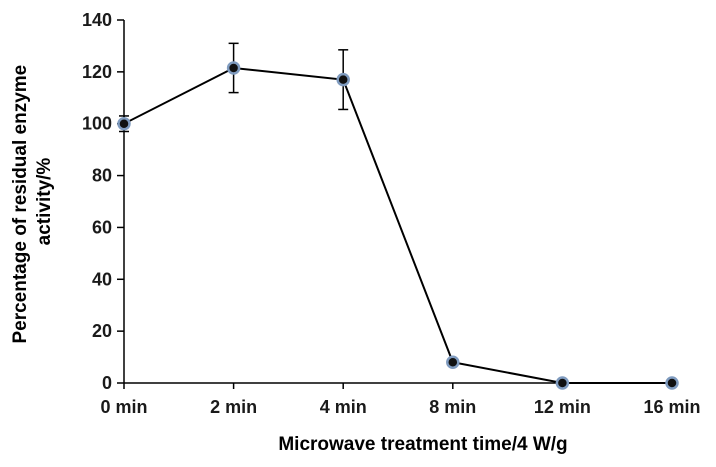 The width and height of the screenshot is (716, 467). What do you see at coordinates (452, 407) in the screenshot?
I see `x-tick-label-3: 8 min` at bounding box center [452, 407].